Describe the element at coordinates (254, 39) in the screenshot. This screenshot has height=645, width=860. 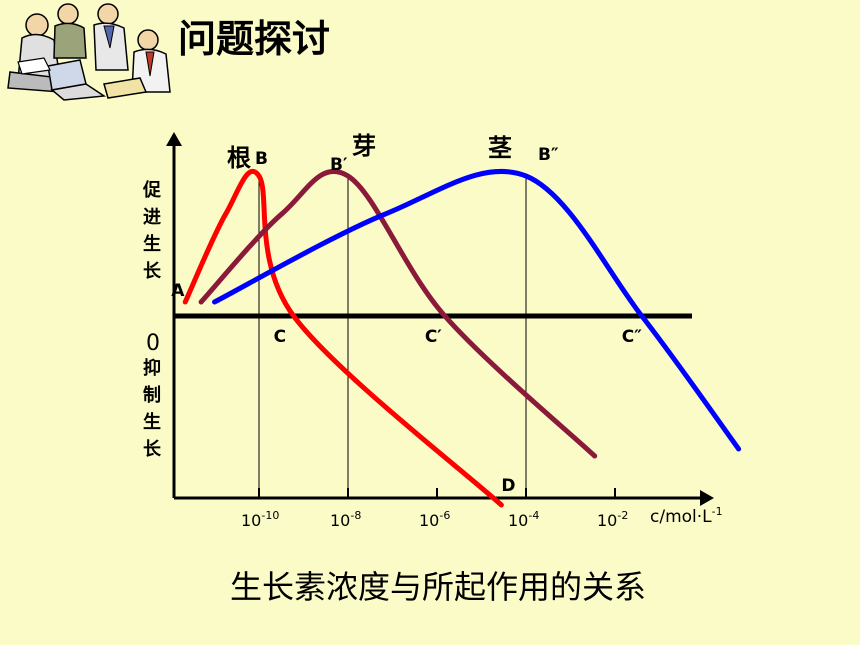
I see `slide-title: 问题探讨` at that location.